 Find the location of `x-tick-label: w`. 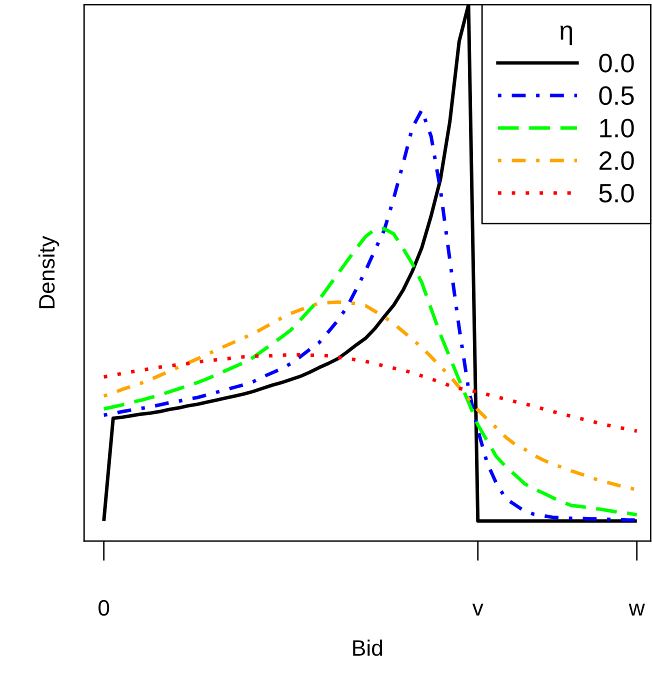

x-tick-label: w is located at coordinates (636, 610).